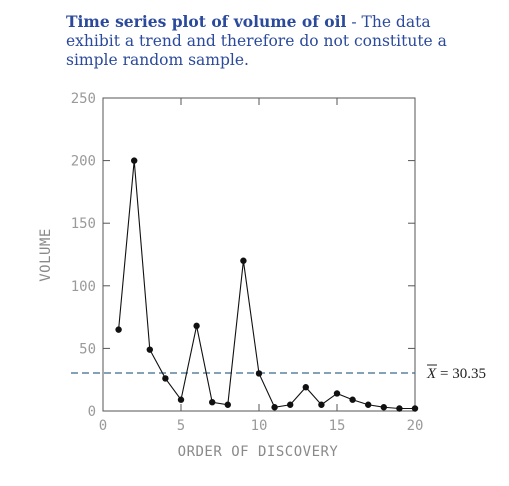 The width and height of the screenshot is (509, 486). Describe the element at coordinates (206, 21) in the screenshot. I see `caption-title: Time series plot of volume of oil` at that location.